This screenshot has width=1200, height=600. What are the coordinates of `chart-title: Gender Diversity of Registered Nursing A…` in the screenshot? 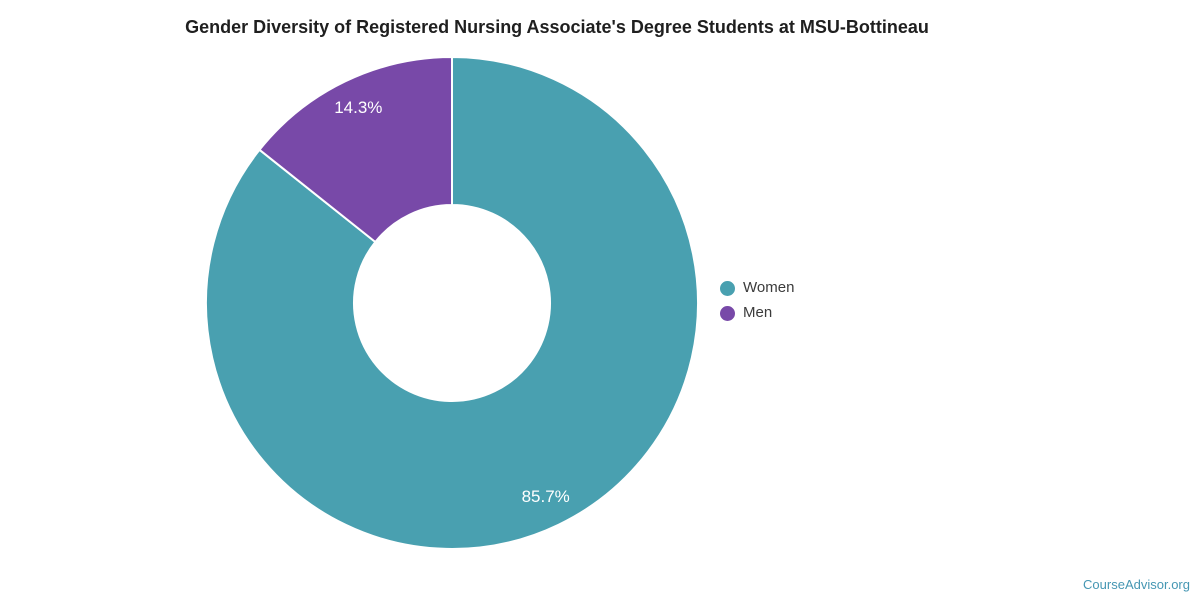 It's located at (557, 27).